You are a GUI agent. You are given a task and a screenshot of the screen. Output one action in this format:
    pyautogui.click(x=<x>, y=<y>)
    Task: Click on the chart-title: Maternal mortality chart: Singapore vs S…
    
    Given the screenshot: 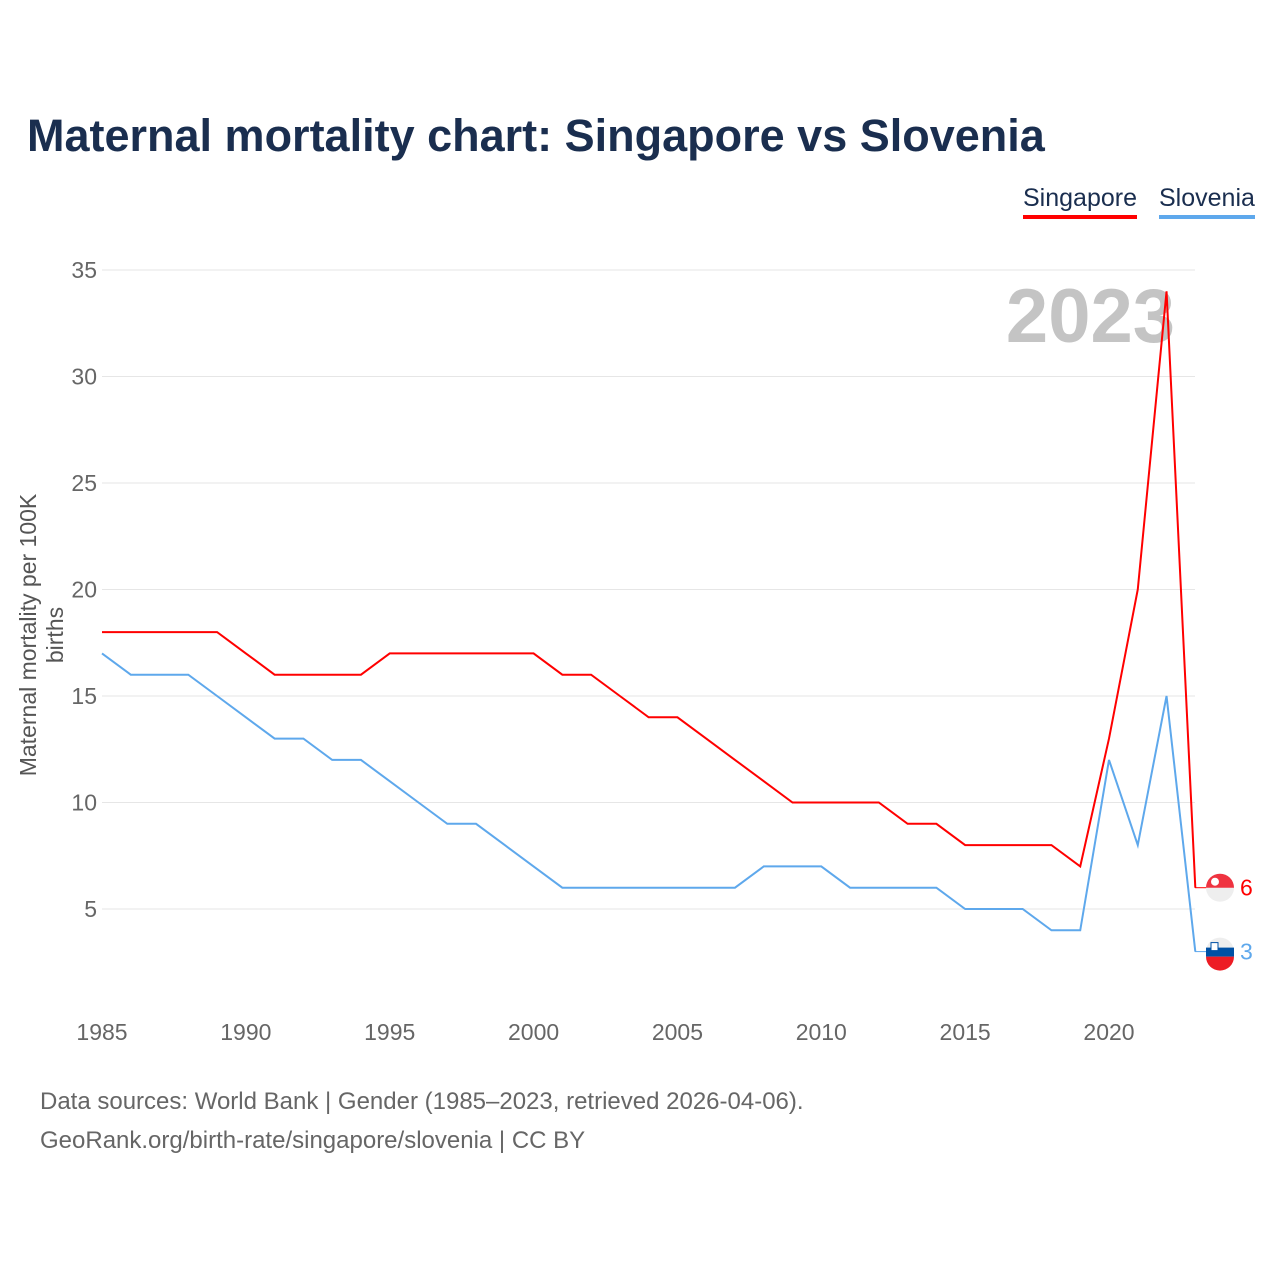 What is the action you would take?
    pyautogui.click(x=536, y=135)
    